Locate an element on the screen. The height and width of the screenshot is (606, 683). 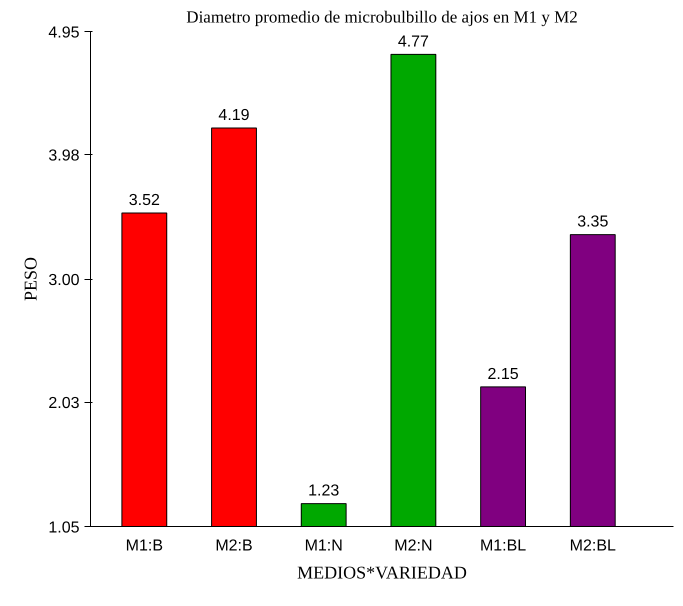
data-label: 3.35 is located at coordinates (592, 222).